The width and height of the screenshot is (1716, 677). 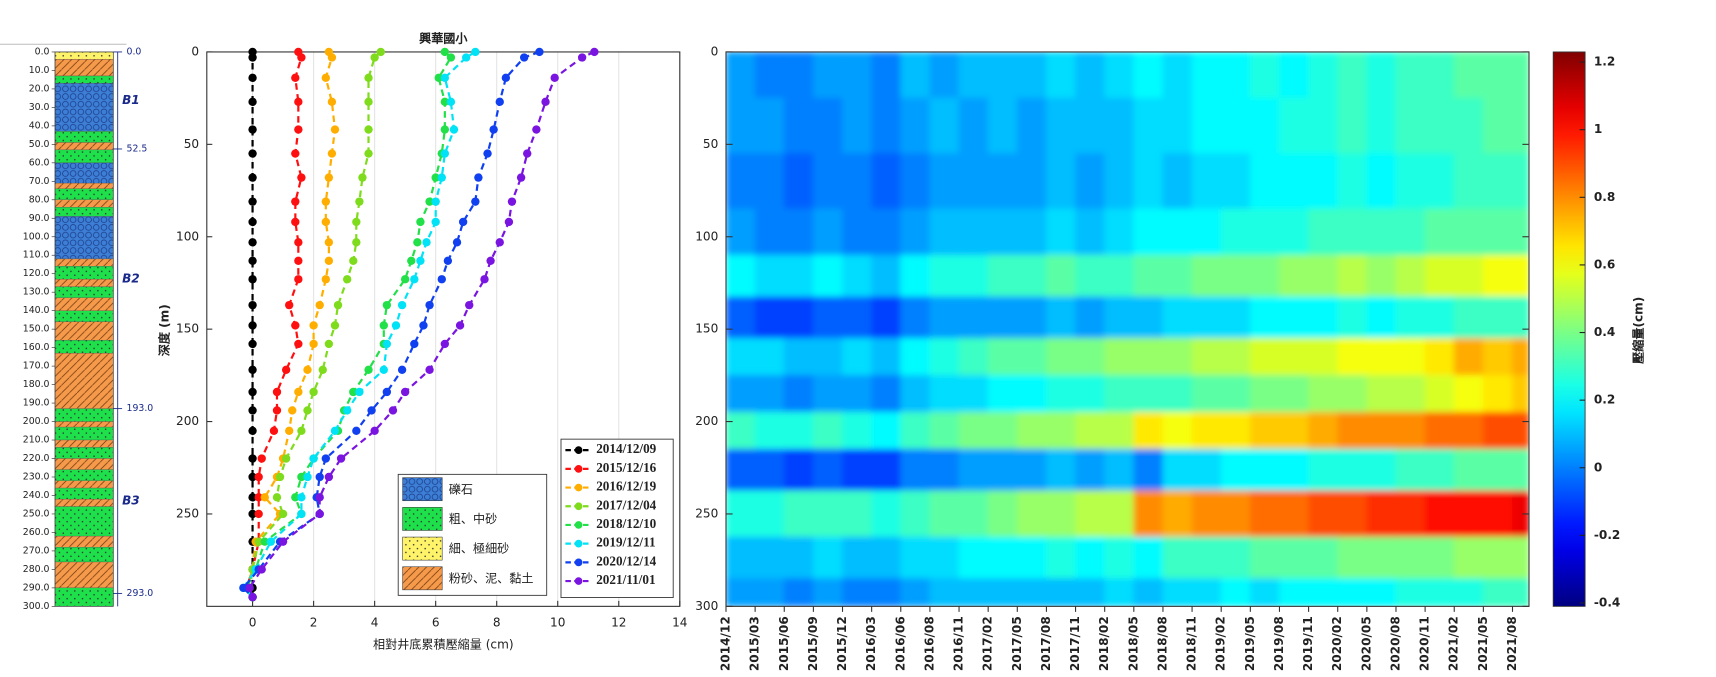 I want to click on x-tick-label: 2019/11, so click(x=1308, y=643).